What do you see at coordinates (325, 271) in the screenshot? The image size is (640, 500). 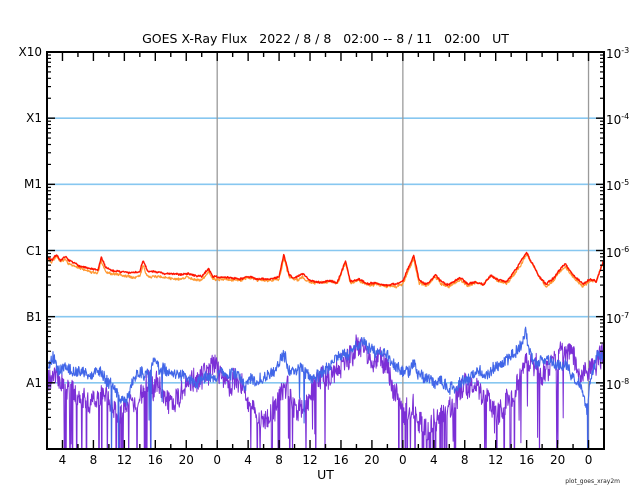 I see `series-long-secondary-line` at bounding box center [325, 271].